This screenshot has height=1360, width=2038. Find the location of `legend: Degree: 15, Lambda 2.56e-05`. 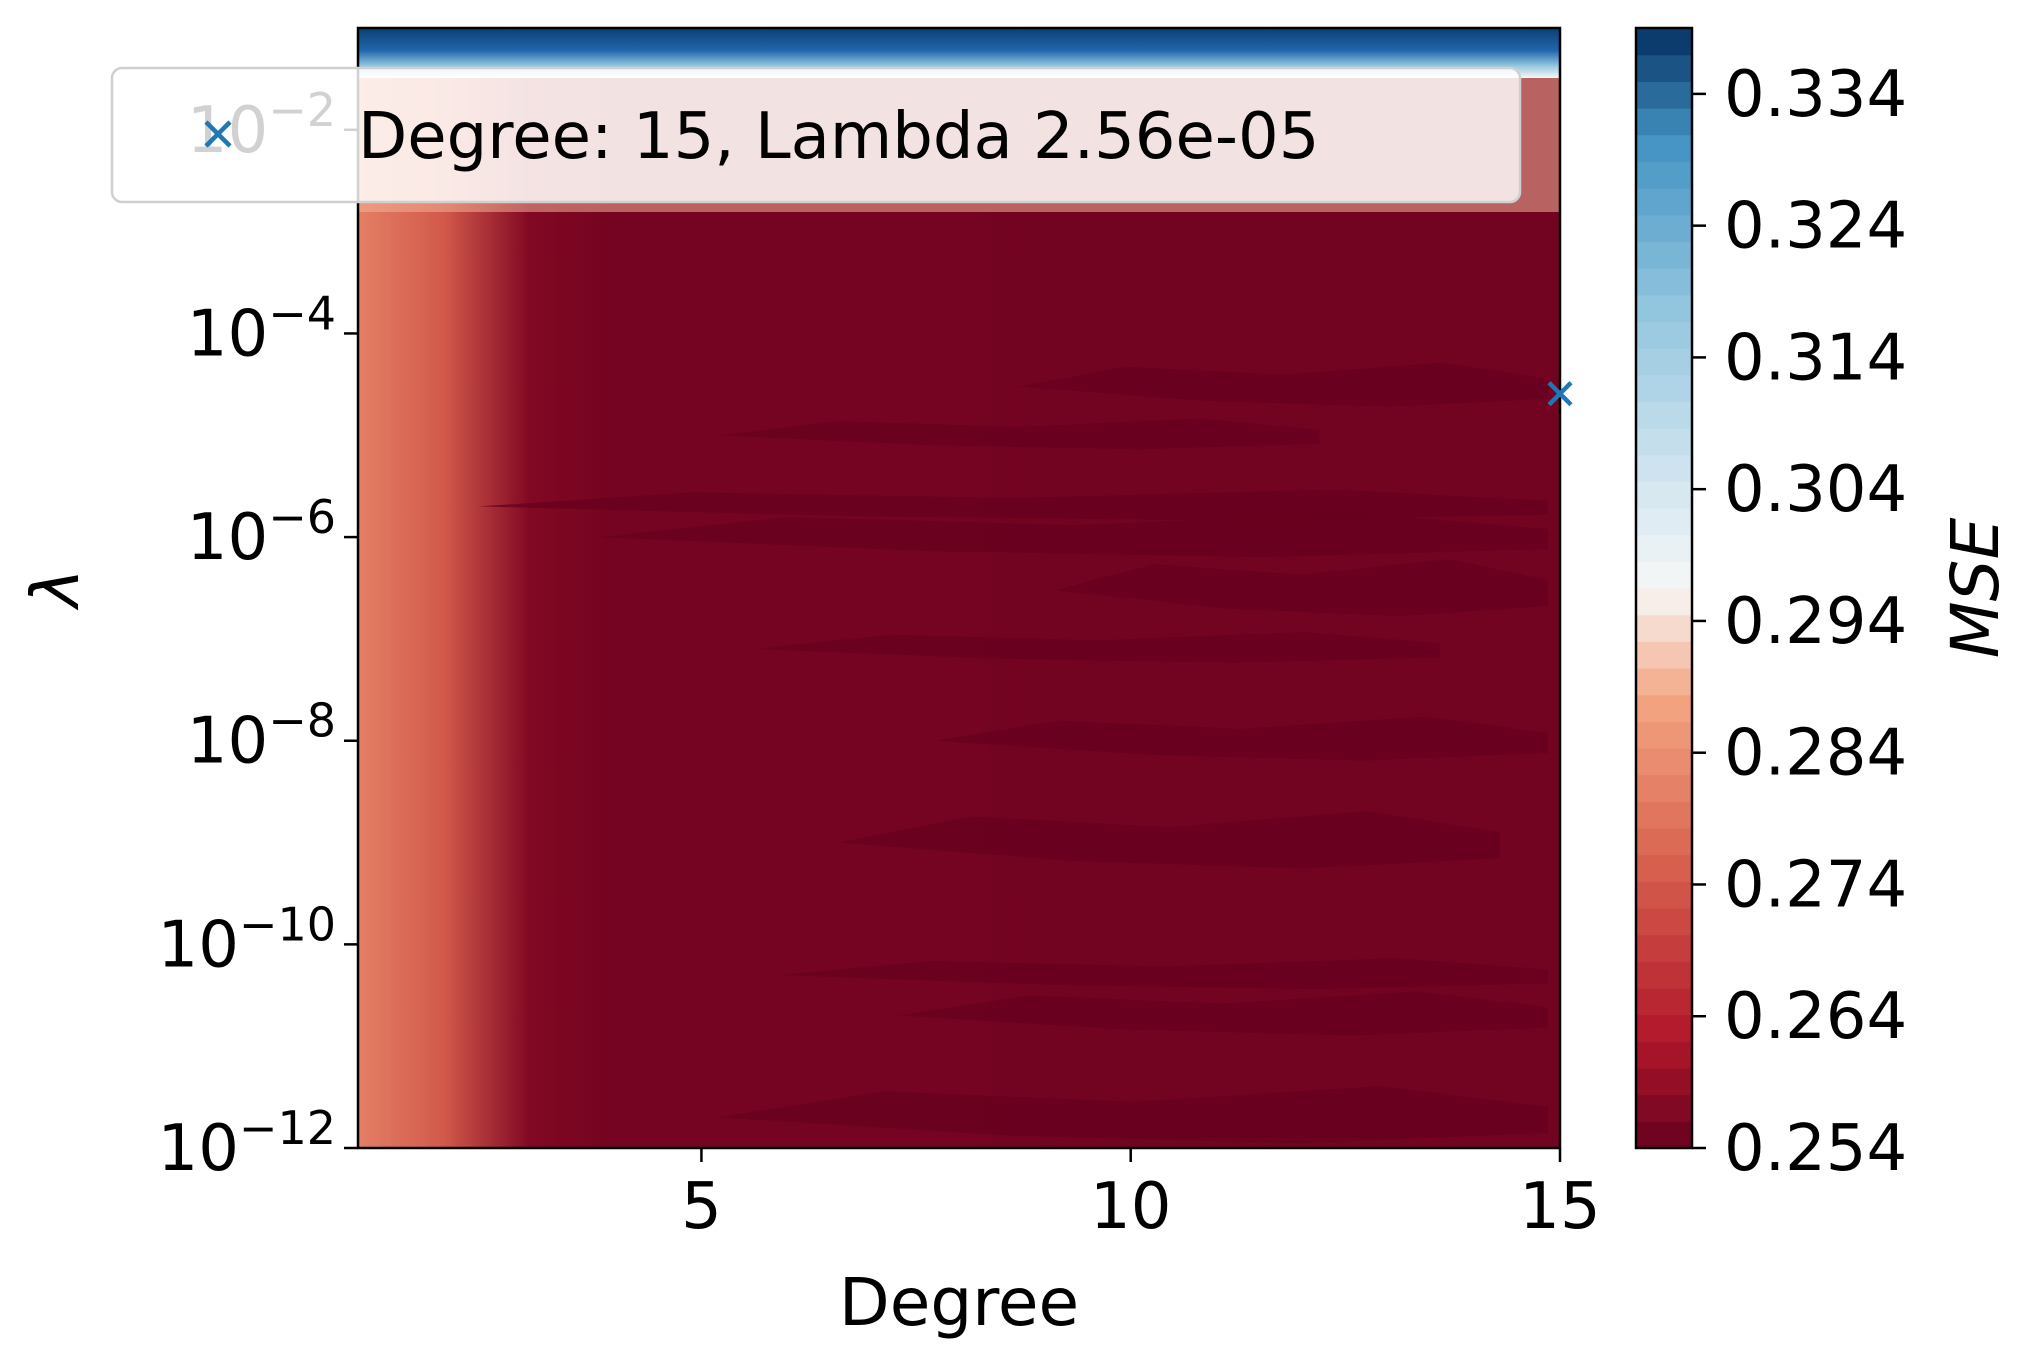

legend: Degree: 15, Lambda 2.56e-05 is located at coordinates (816, 135).